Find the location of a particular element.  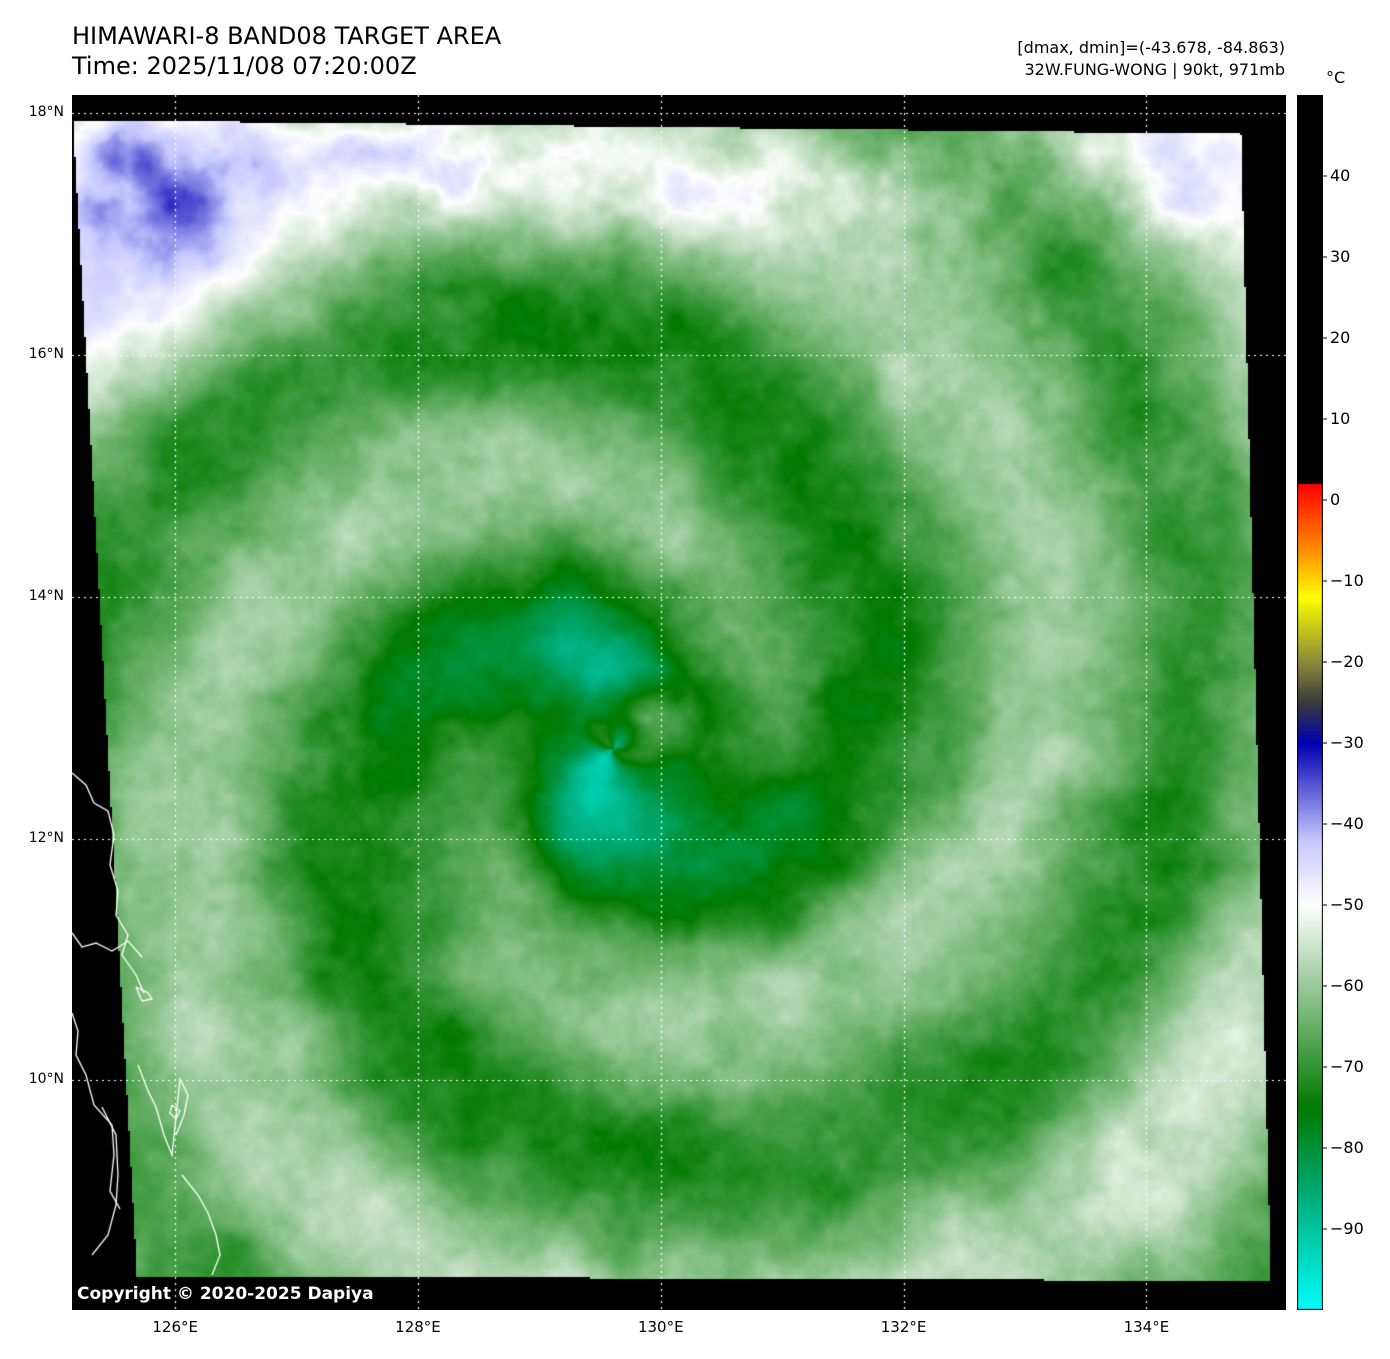

colorbar-tick-label: −20 is located at coordinates (1347, 661).